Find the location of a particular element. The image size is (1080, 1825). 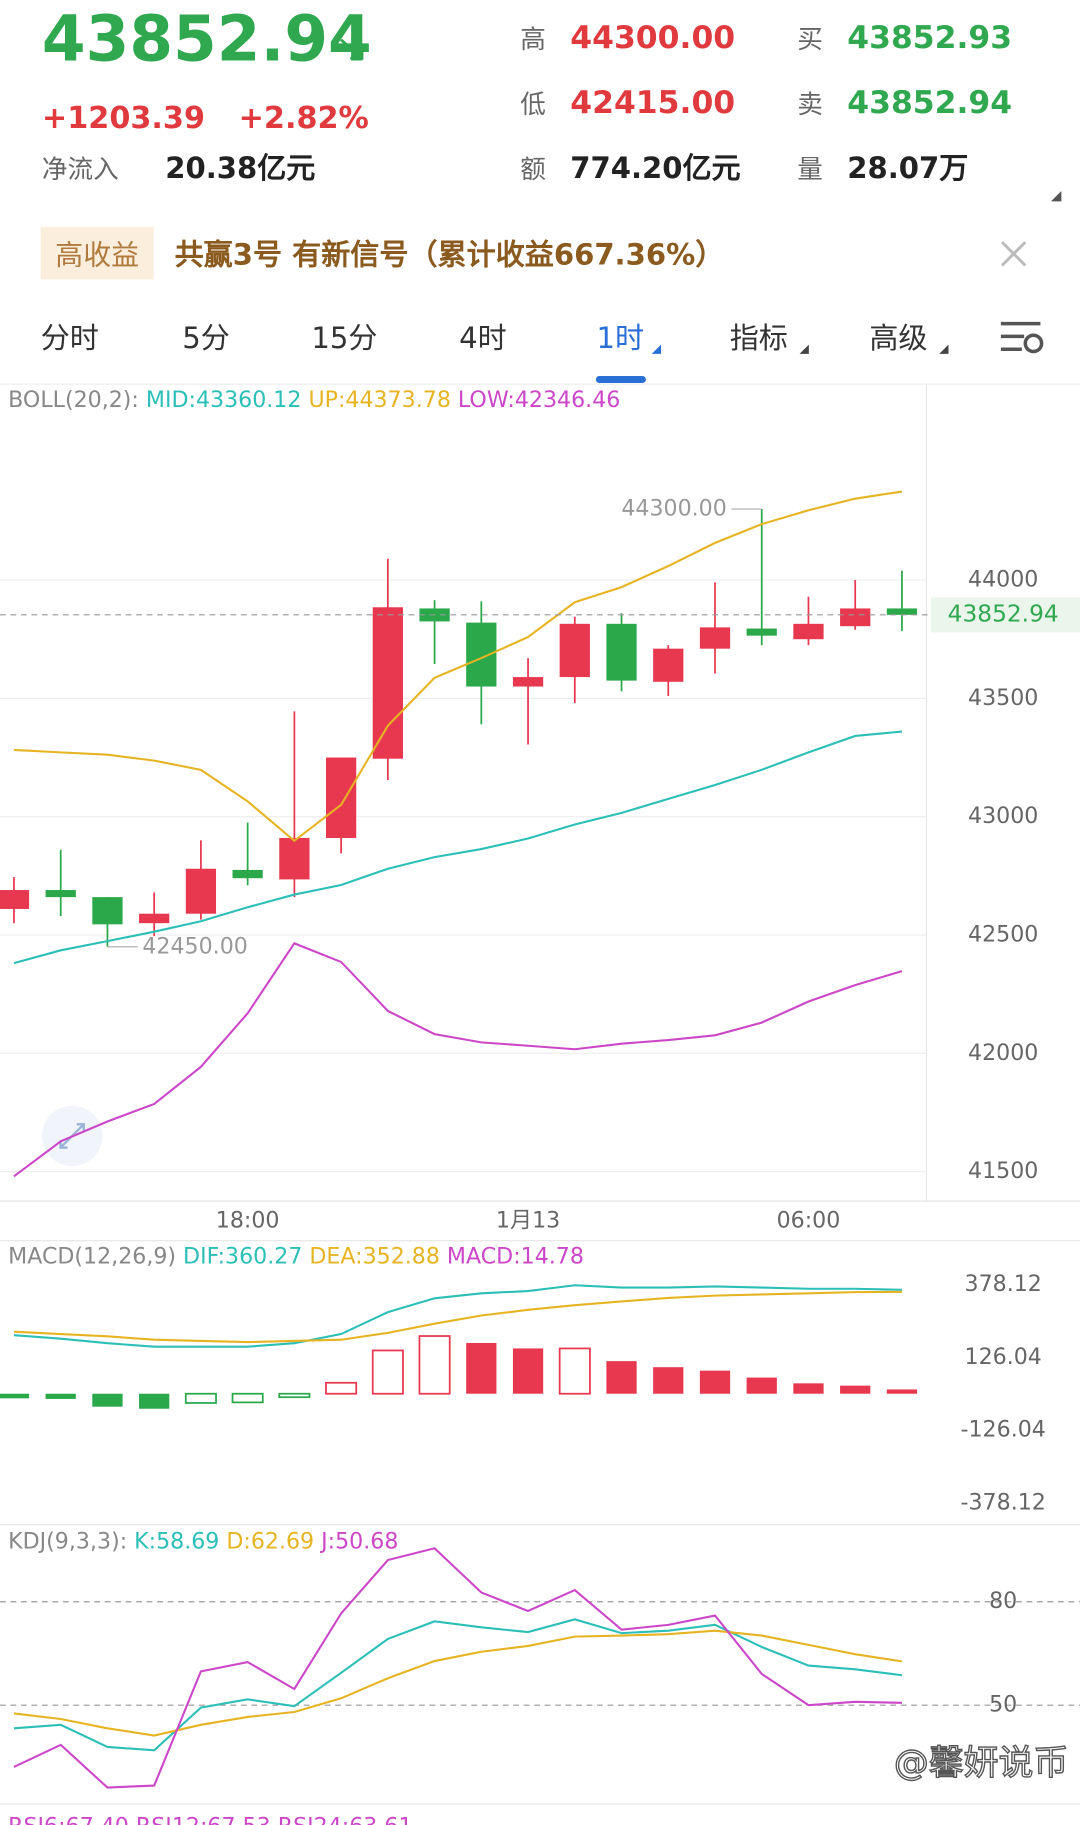

dropdown-mark is located at coordinates (804, 349).